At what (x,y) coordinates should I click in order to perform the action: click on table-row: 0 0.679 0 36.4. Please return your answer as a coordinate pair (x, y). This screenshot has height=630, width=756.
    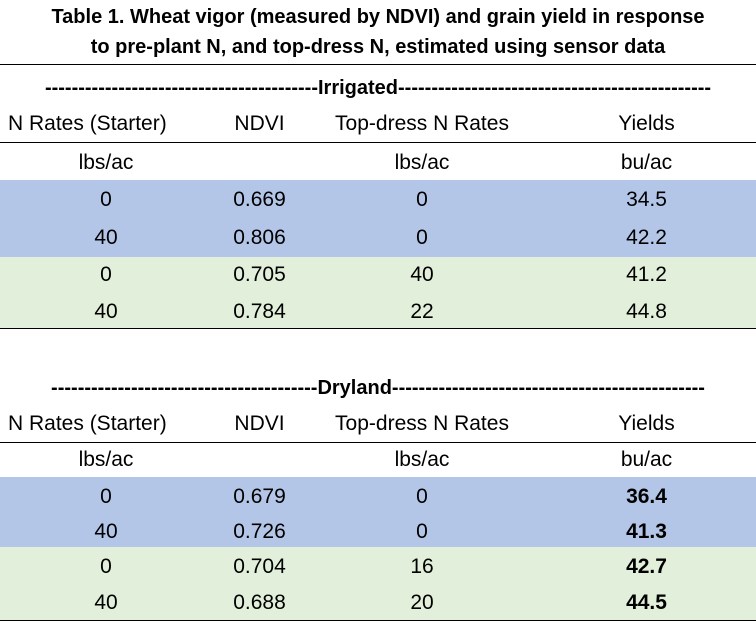
    Looking at the image, I should click on (378, 497).